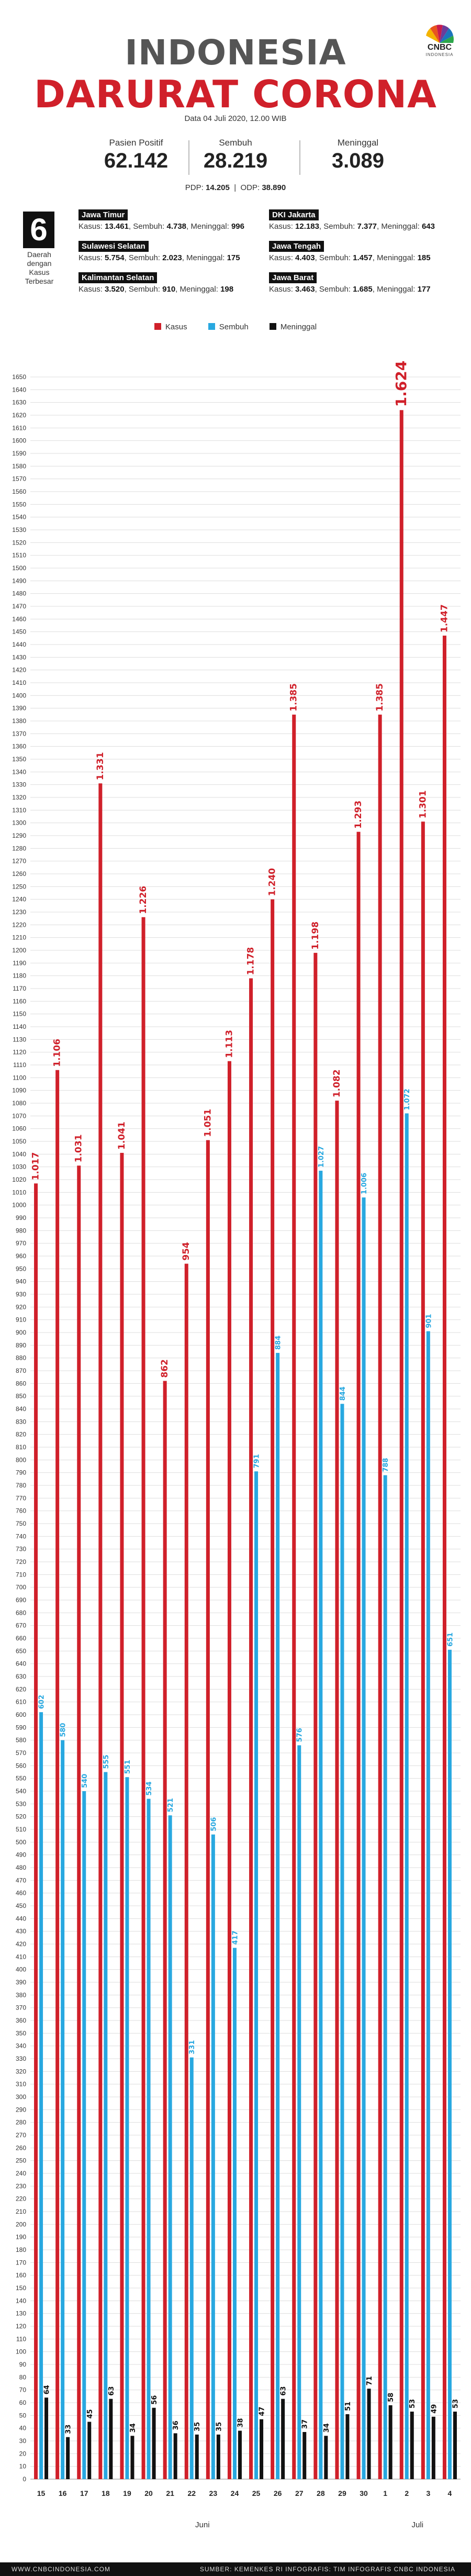 The image size is (471, 2576). I want to click on y-tick-label: 650, so click(21, 1651).